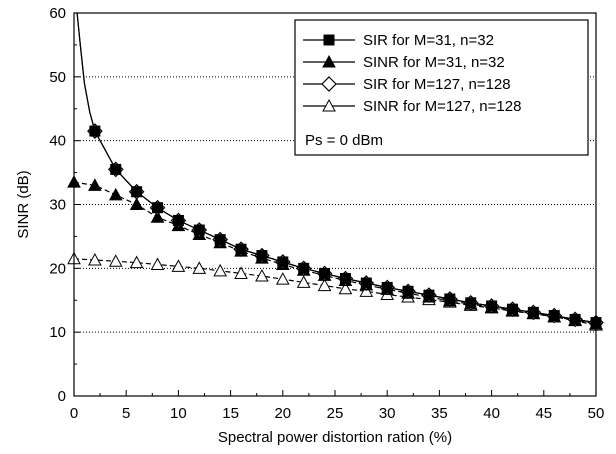  What do you see at coordinates (282, 413) in the screenshot?
I see `x-tick-label: 20` at bounding box center [282, 413].